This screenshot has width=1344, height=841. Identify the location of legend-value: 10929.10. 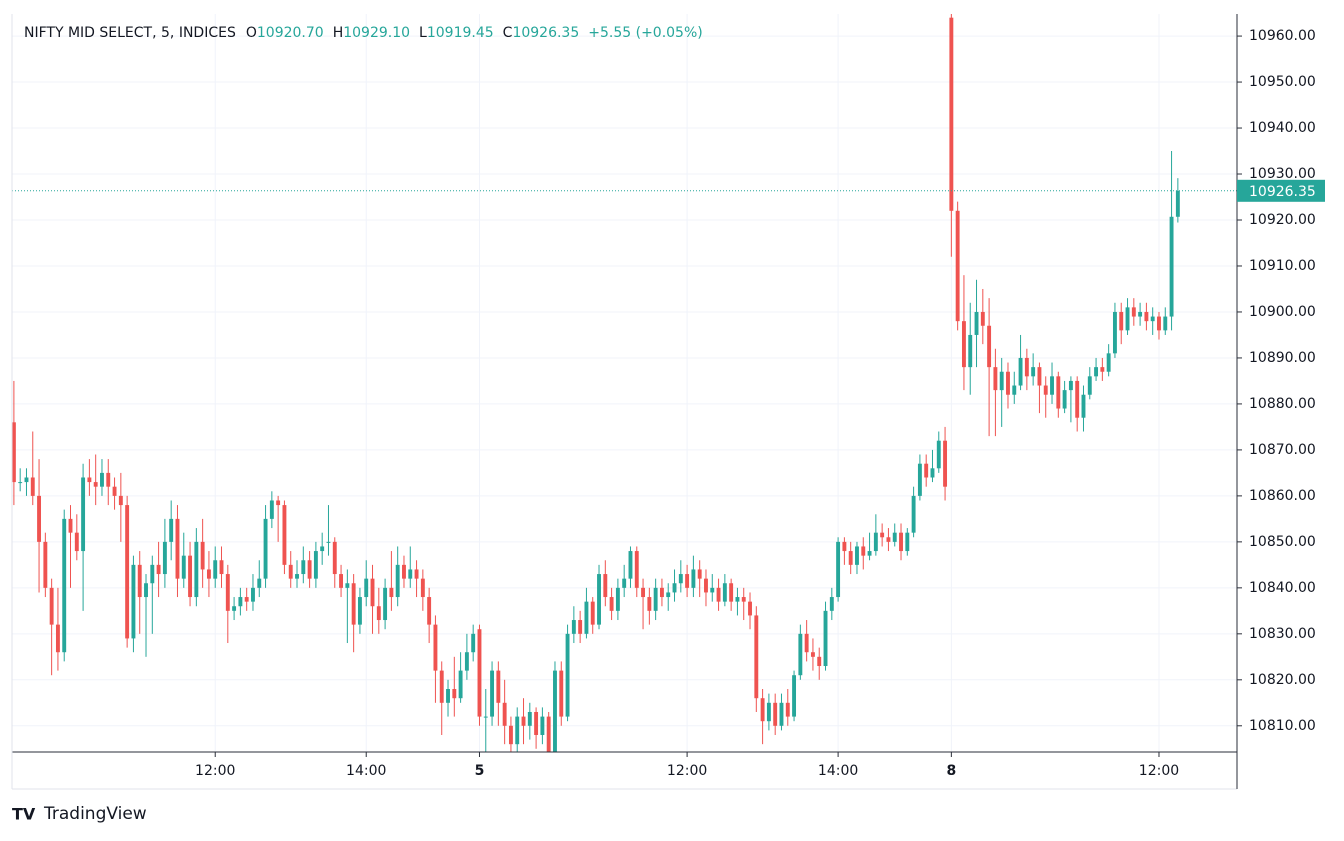
(376, 33).